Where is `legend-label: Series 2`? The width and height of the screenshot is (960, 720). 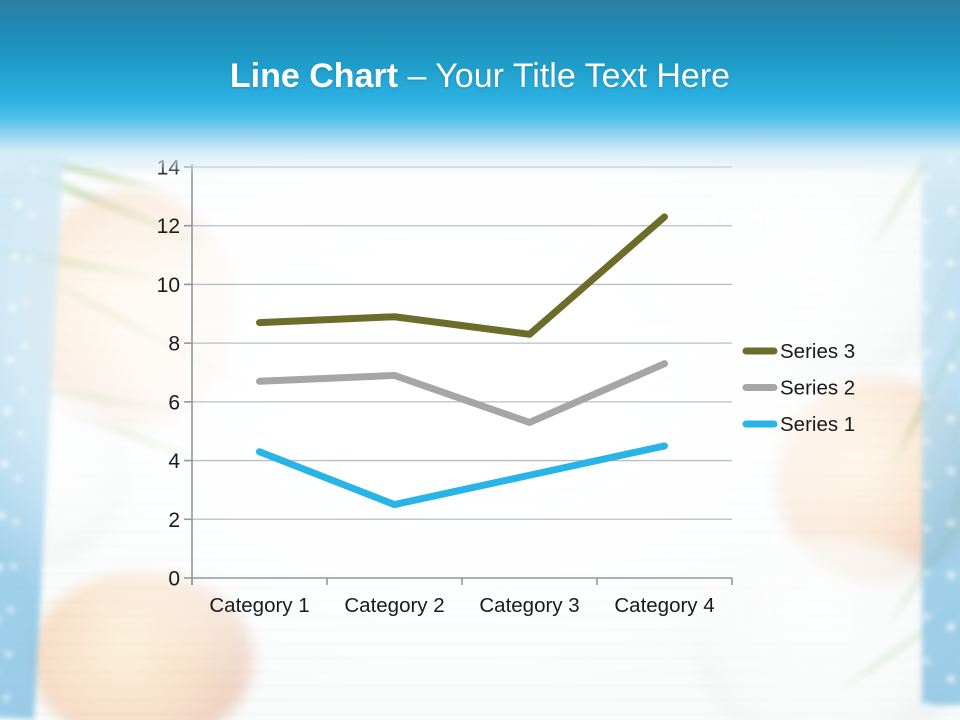
legend-label: Series 2 is located at coordinates (817, 388).